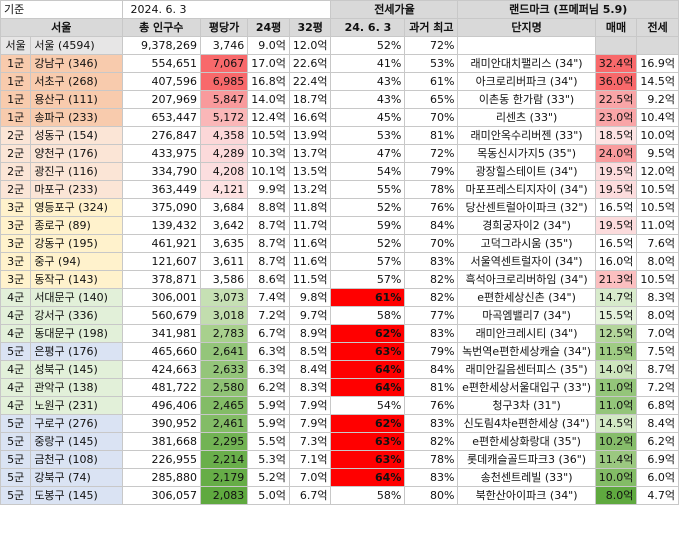 This screenshot has height=540, width=679. What do you see at coordinates (224, 171) in the screenshot?
I see `price-per-pyeong-cell: 4,208` at bounding box center [224, 171].